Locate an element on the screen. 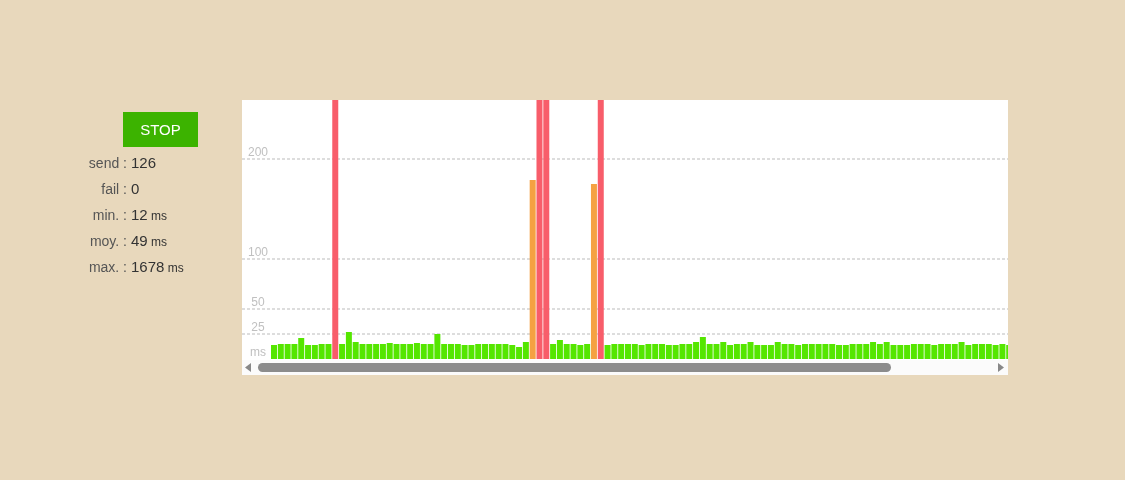 The height and width of the screenshot is (480, 1125). y-tick-label: 200 is located at coordinates (258, 152).